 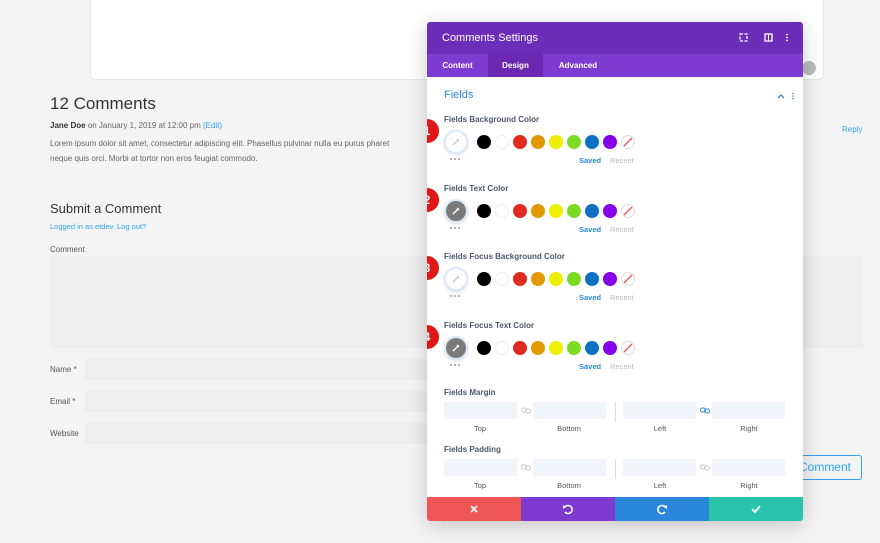 I want to click on email-input, so click(x=265, y=401).